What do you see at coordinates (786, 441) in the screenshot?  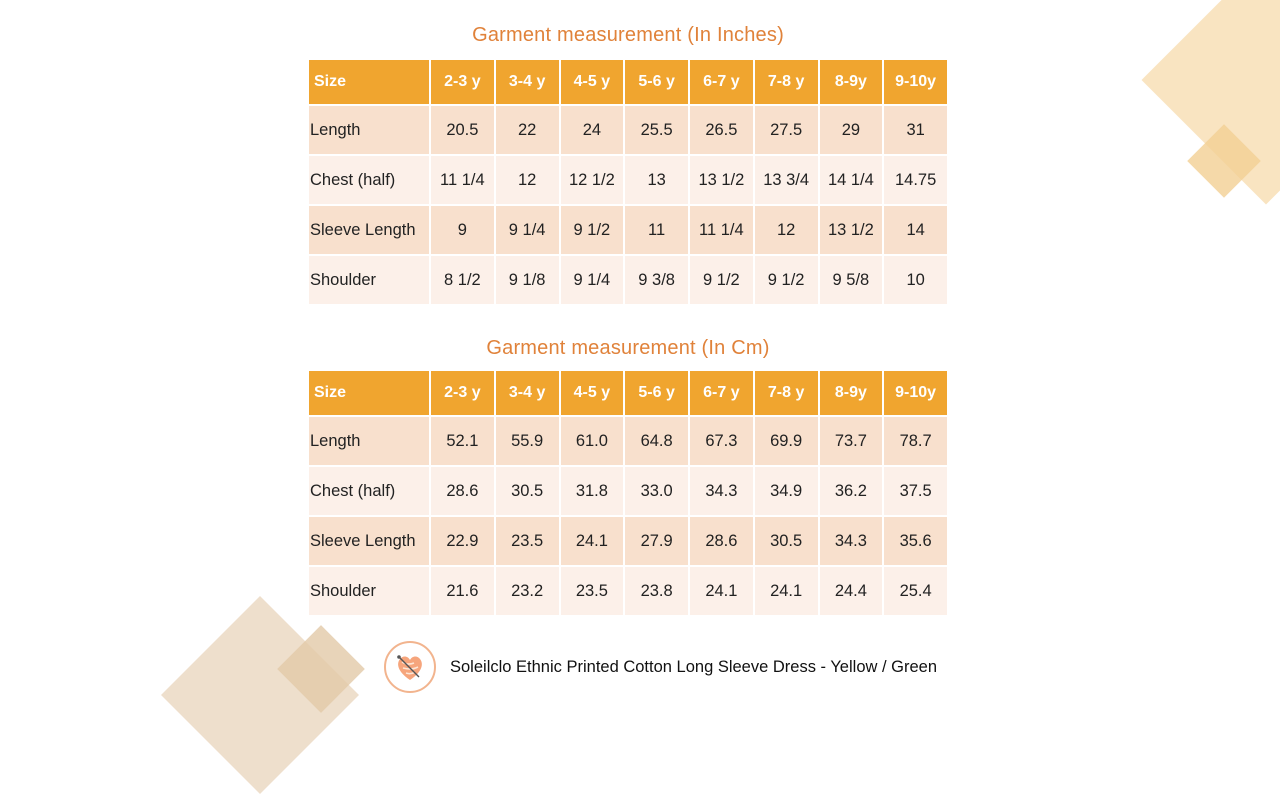 I see `table-cell: 69.9` at bounding box center [786, 441].